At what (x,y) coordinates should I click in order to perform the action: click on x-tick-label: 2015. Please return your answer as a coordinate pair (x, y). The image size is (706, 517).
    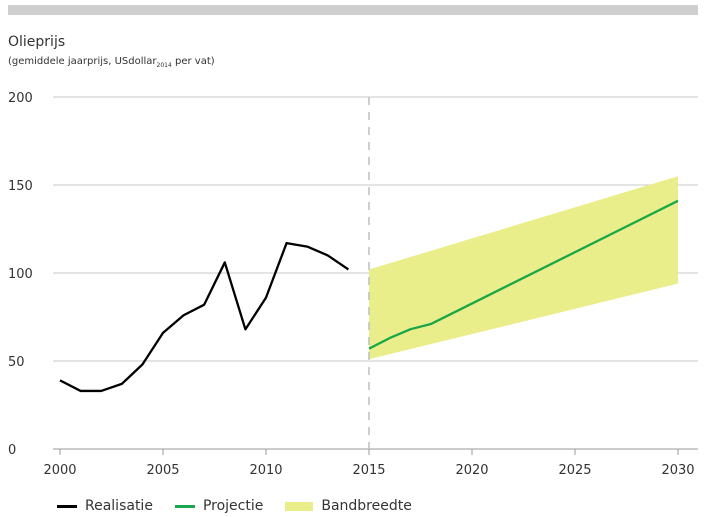
    Looking at the image, I should click on (368, 470).